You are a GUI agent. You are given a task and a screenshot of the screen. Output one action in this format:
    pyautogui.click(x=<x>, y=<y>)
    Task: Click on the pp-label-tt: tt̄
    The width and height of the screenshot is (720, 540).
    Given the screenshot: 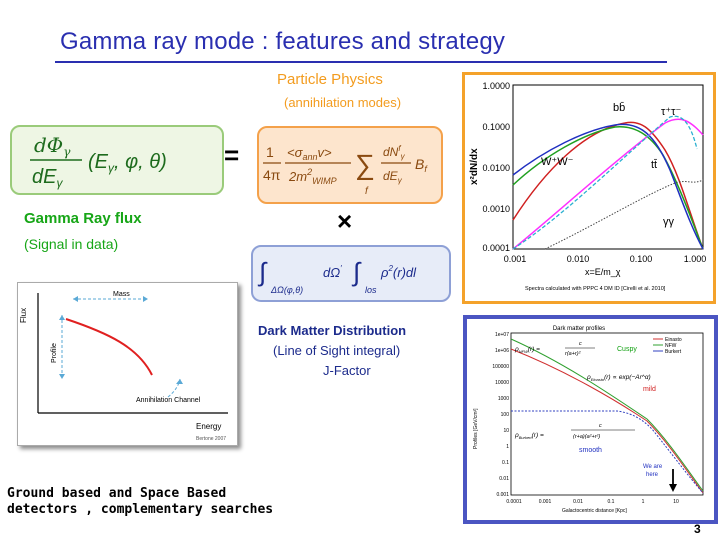 What is the action you would take?
    pyautogui.click(x=654, y=165)
    